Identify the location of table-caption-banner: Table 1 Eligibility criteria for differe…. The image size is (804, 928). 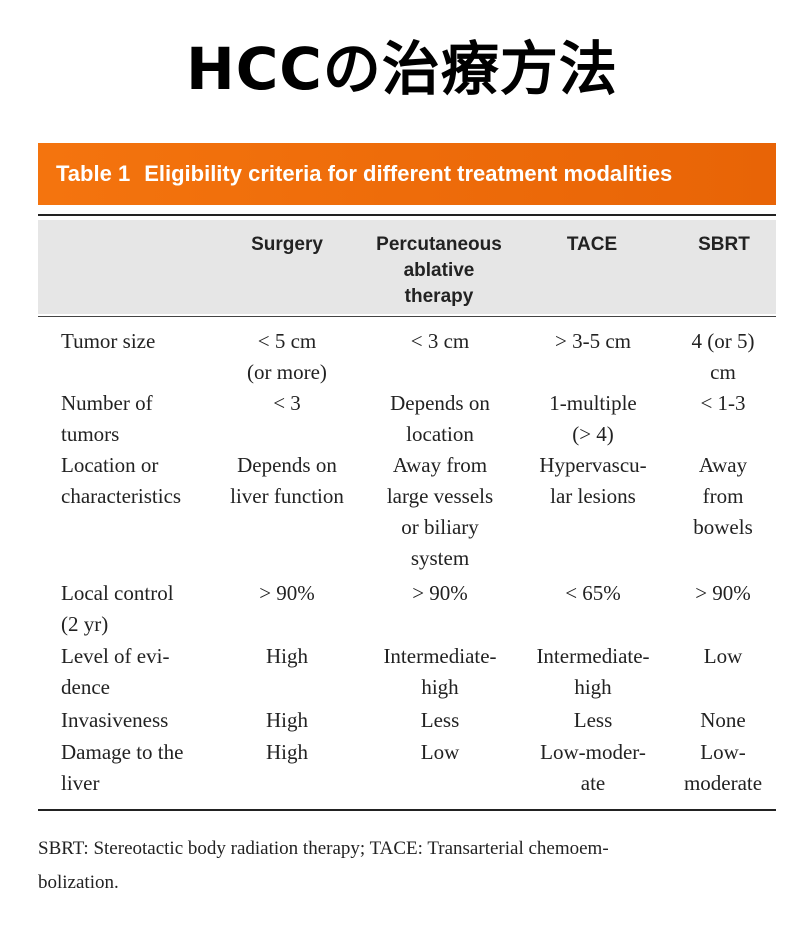
(407, 174).